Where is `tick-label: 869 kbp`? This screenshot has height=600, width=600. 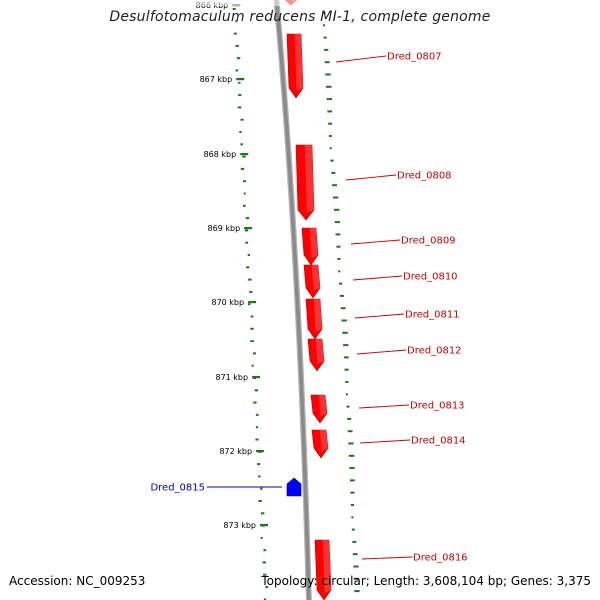
tick-label: 869 kbp is located at coordinates (224, 228).